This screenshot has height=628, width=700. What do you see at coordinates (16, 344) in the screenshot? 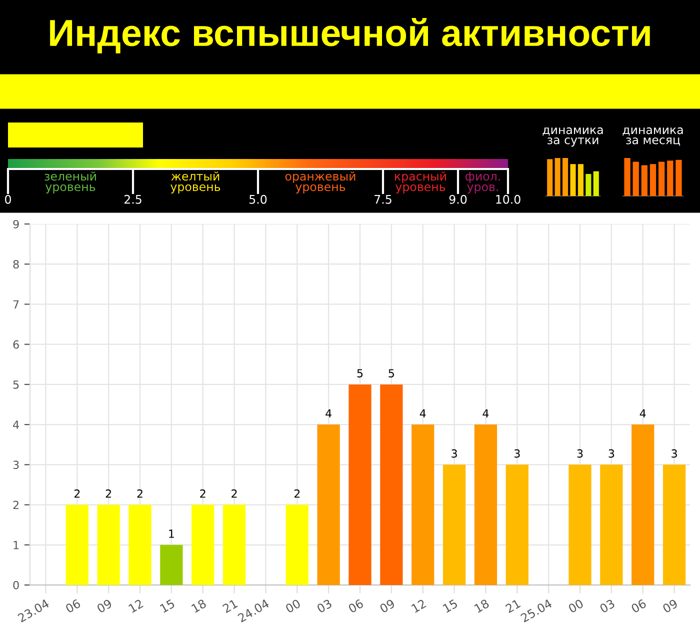
I see `y-tick-label: 6` at bounding box center [16, 344].